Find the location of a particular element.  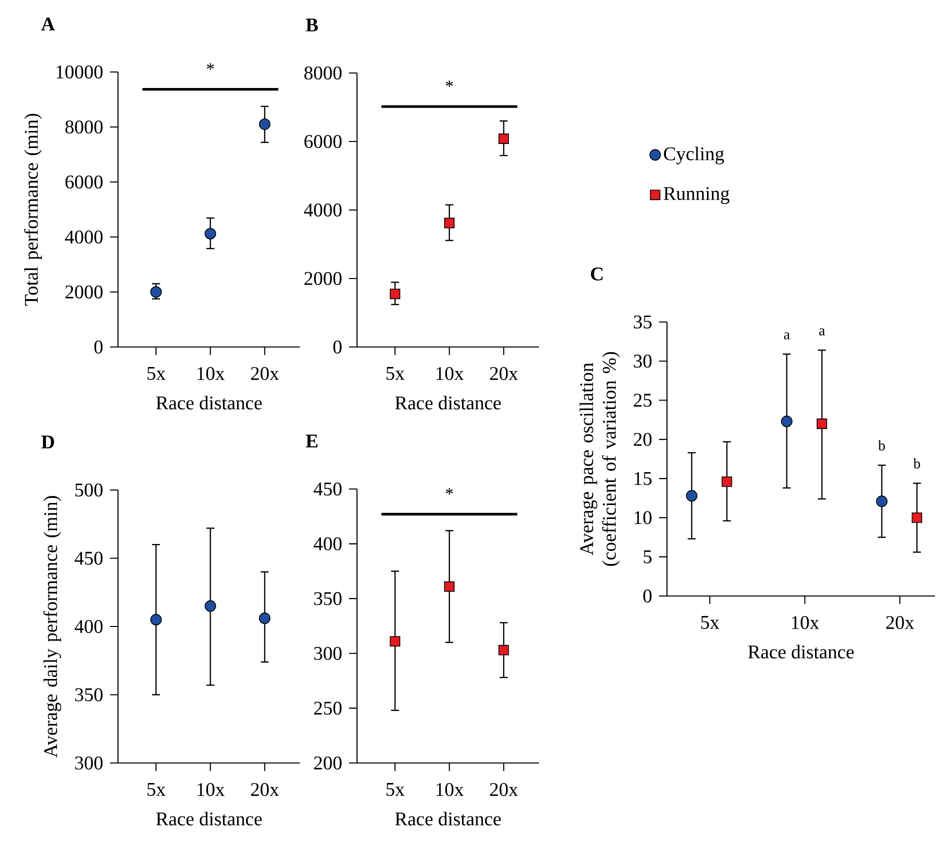

y-axis-title: Average pace oscillation (coefficient of variation %) is located at coordinates (600, 459).